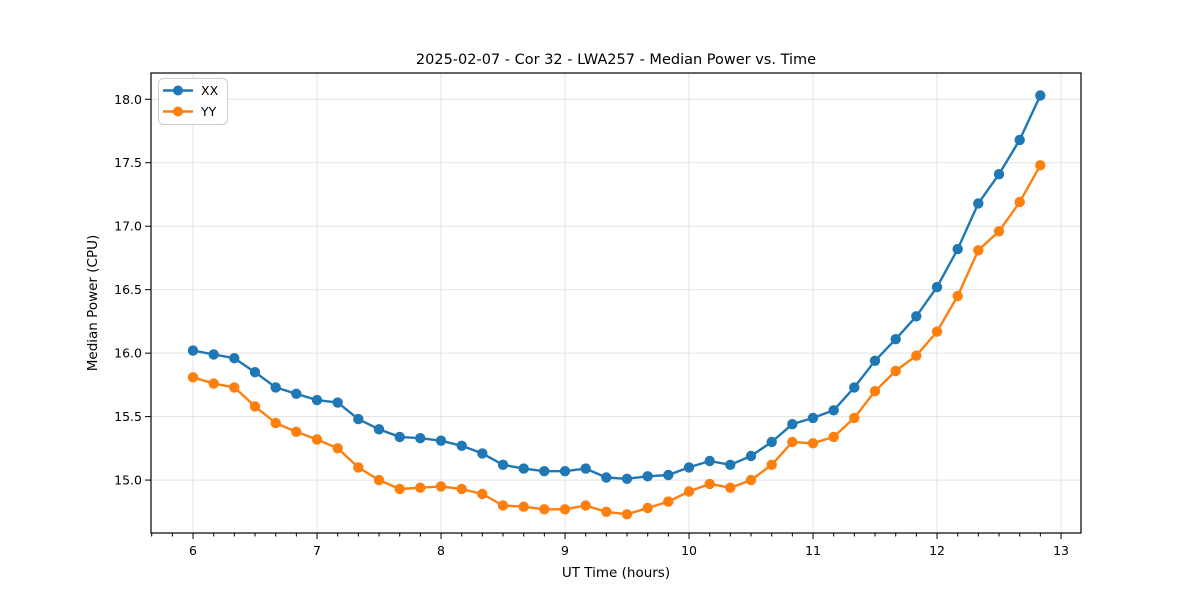 The height and width of the screenshot is (604, 1200). I want to click on legend-marker-yy, so click(178, 111).